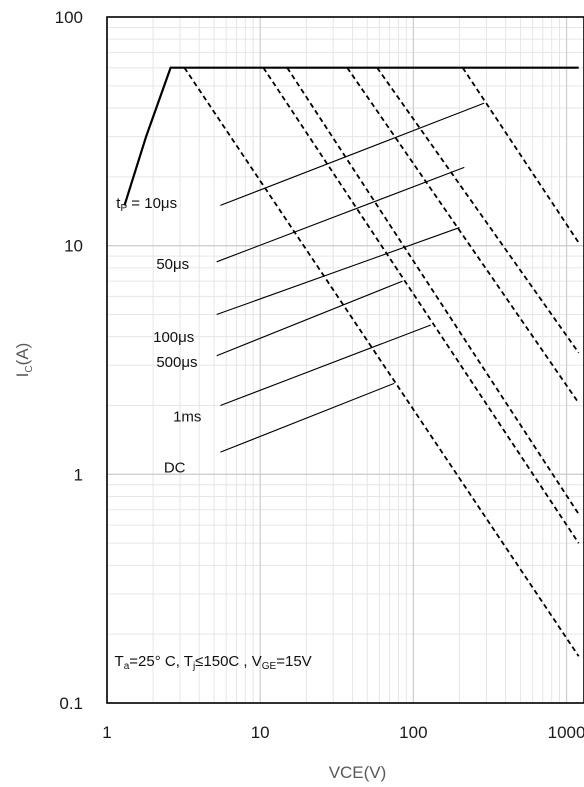 The height and width of the screenshot is (787, 584). I want to click on test-condition-label: Ta=25° C, Tj≤150C , VGE=15V, so click(213, 662).